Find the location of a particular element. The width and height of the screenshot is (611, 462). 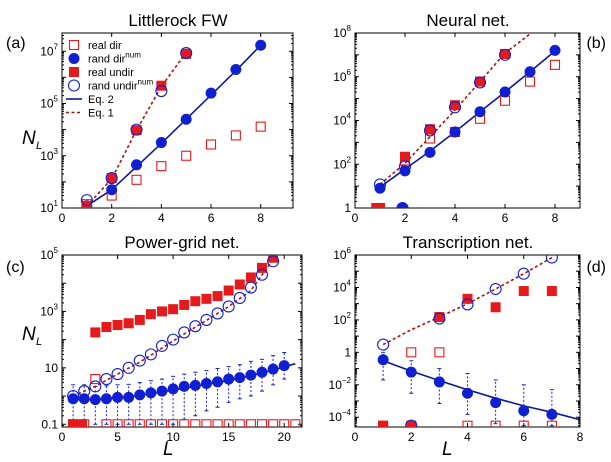

common-ylabel-bottom: N L is located at coordinates (32, 336).